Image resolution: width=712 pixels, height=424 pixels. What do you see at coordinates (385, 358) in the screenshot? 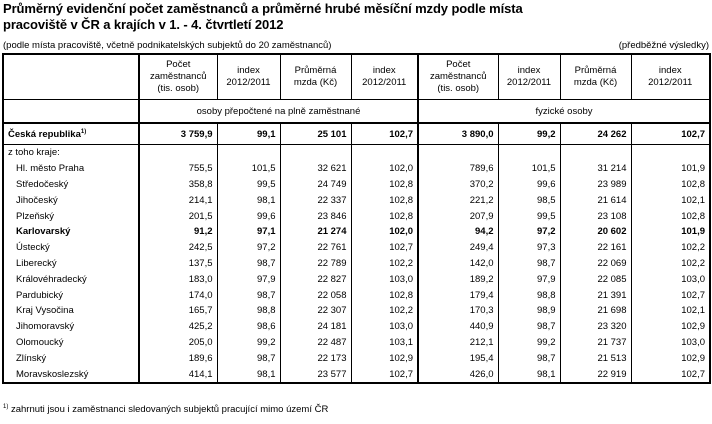
I see `table-cell: 102,9` at bounding box center [385, 358].